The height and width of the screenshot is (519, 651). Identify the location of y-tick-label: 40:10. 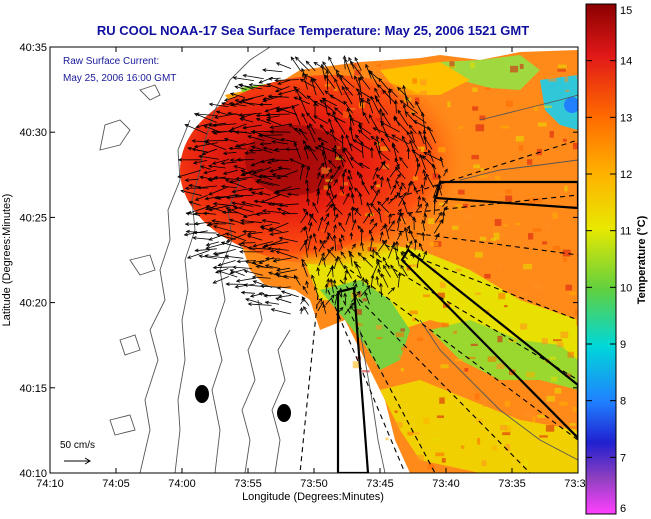
(33, 474).